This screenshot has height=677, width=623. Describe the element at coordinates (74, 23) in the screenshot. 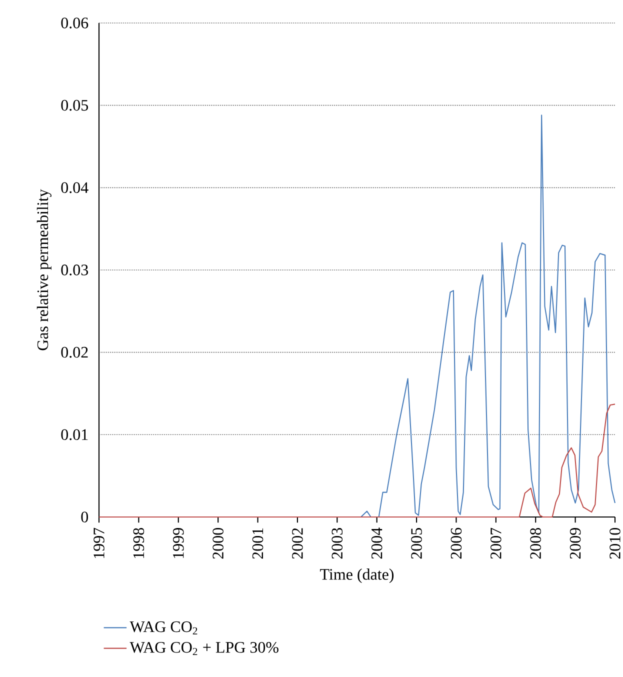

I see `y-tick-label: 0.06` at that location.